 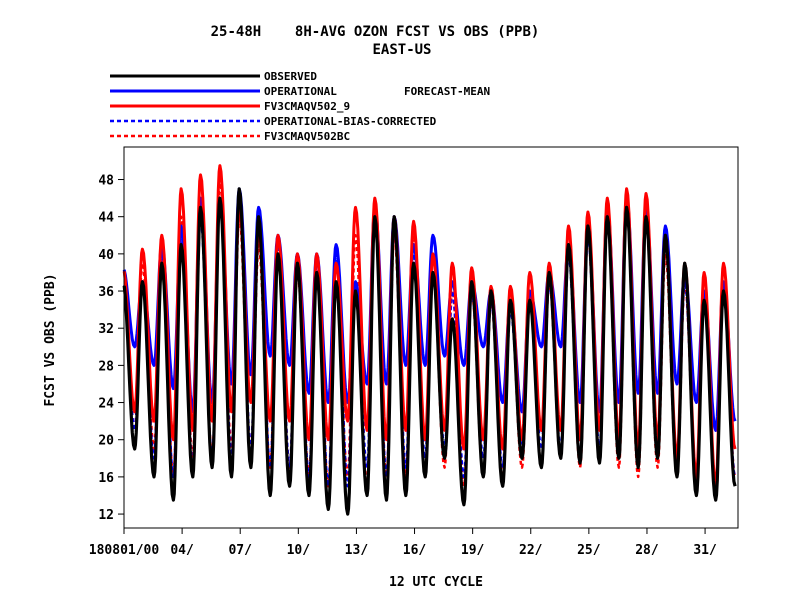 What do you see at coordinates (473, 550) in the screenshot?
I see `x-tick-label: 19/` at bounding box center [473, 550].